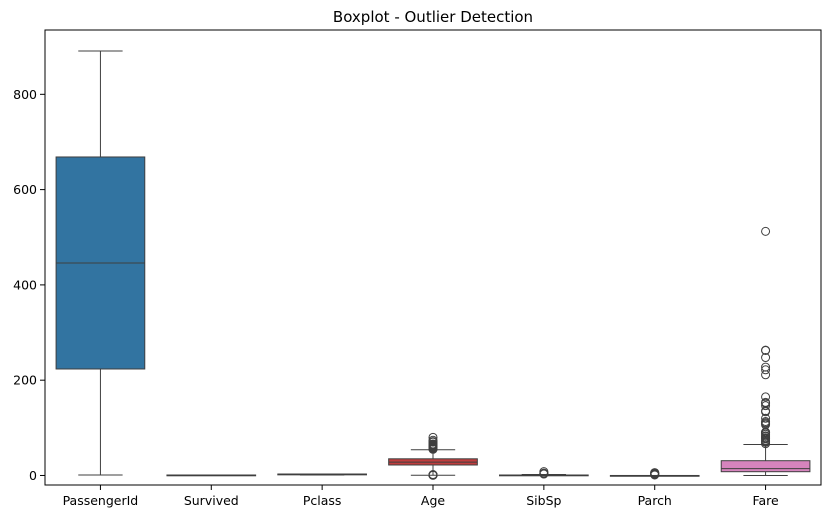 The width and height of the screenshot is (831, 526). I want to click on y-tick-label-0: 0, so click(33, 475).